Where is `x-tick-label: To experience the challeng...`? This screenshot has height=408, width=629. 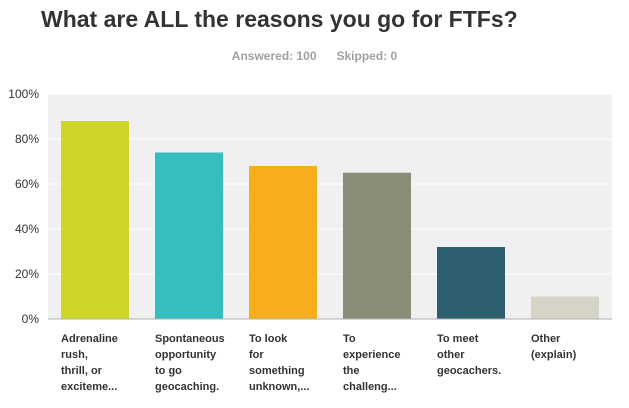
x-tick-label: To experience the challeng... is located at coordinates (372, 363).